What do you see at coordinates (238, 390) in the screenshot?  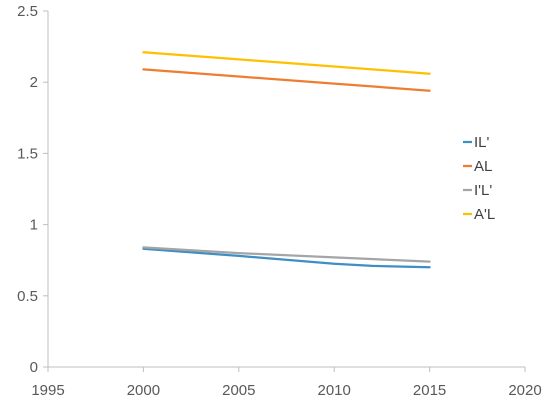 I see `x-tick-label: 2005` at bounding box center [238, 390].